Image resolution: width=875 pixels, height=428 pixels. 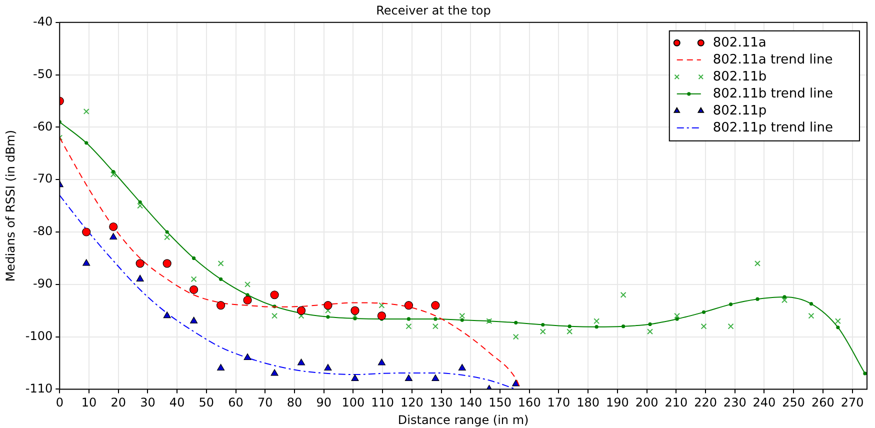 I want to click on legend-label: 802.11a trend line, so click(x=772, y=60).